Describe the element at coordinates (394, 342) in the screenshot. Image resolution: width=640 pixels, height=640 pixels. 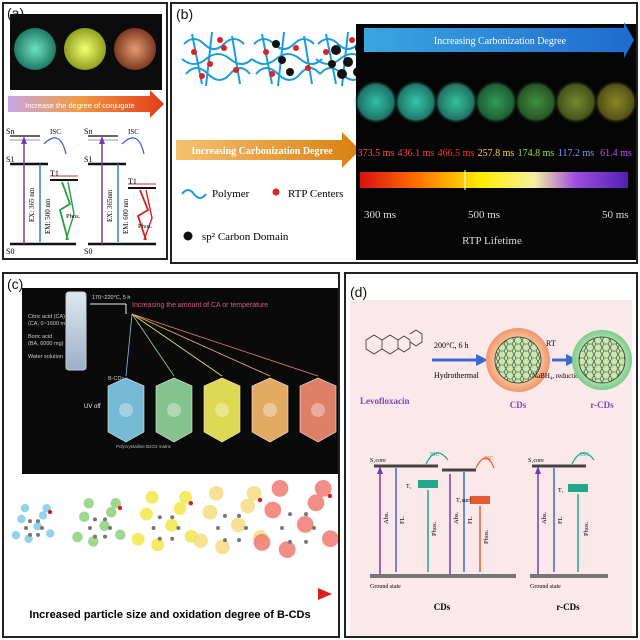
I see `levofloxacin-structure` at that location.